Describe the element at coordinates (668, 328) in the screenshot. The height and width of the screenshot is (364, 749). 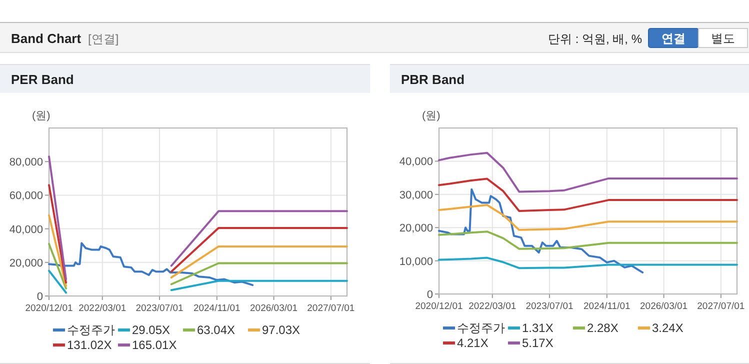
I see `legend-label: 3.24X` at that location.